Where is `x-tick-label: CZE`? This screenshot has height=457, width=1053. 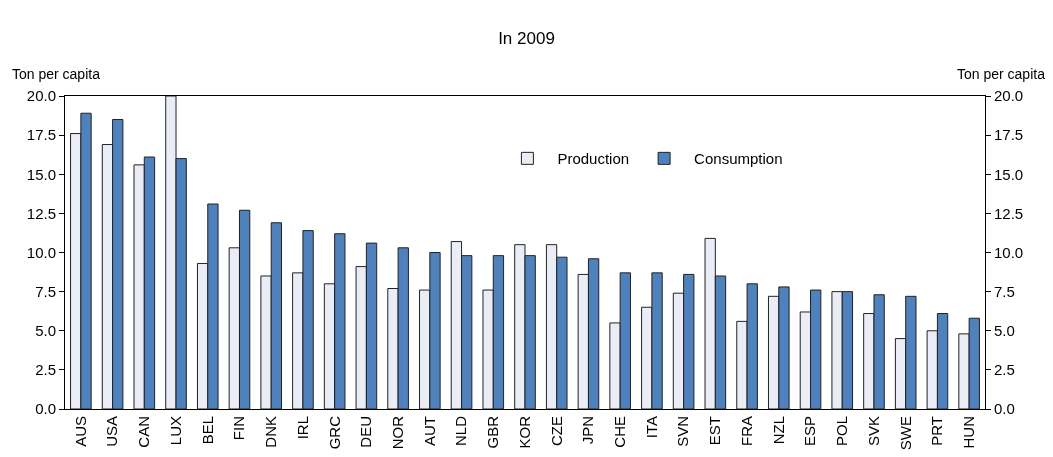
x-tick-label: CZE is located at coordinates (556, 431).